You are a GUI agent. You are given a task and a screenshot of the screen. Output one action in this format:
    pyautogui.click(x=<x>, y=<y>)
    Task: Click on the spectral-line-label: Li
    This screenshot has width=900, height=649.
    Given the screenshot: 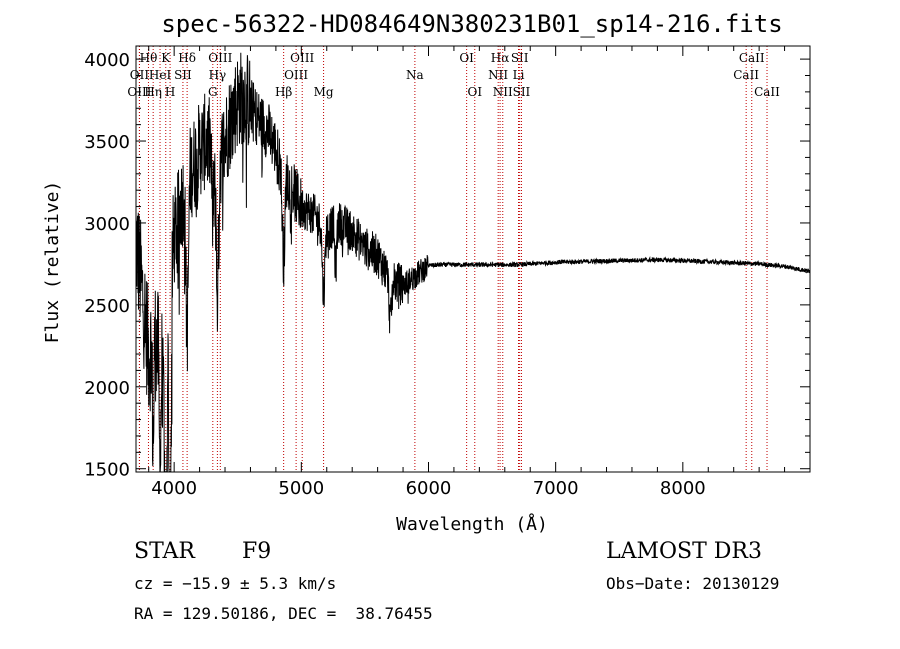 What is the action you would take?
    pyautogui.click(x=519, y=75)
    